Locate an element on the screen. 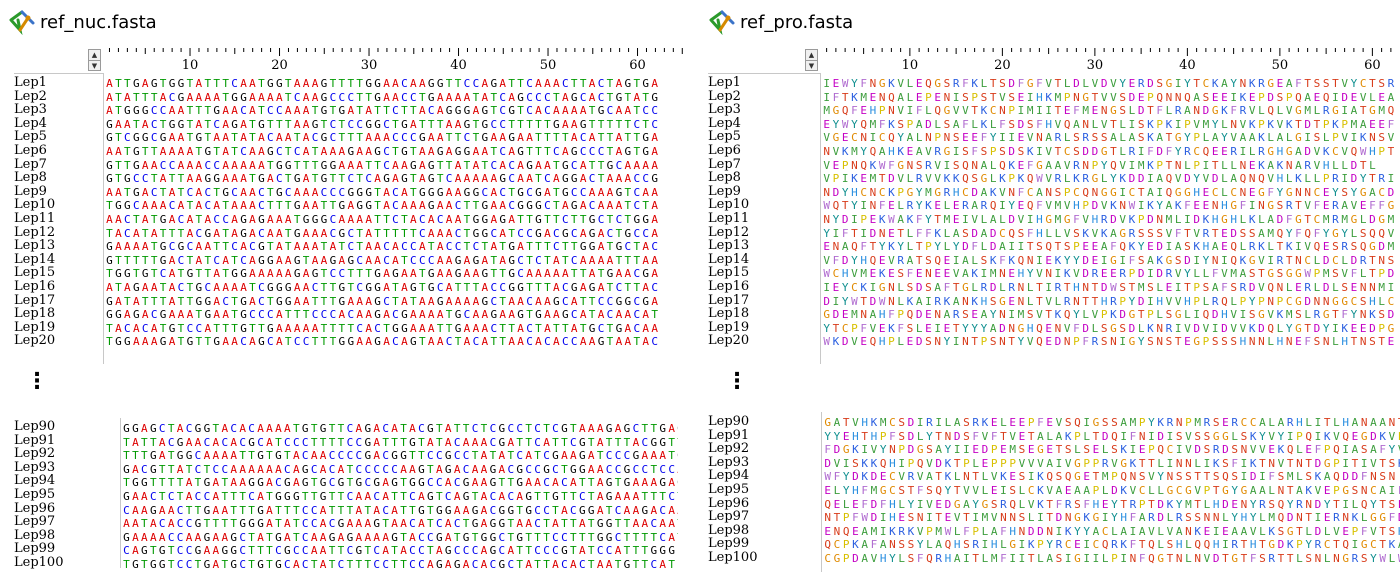 The height and width of the screenshot is (580, 1400). sequence-name: Lep6 is located at coordinates (30, 150).